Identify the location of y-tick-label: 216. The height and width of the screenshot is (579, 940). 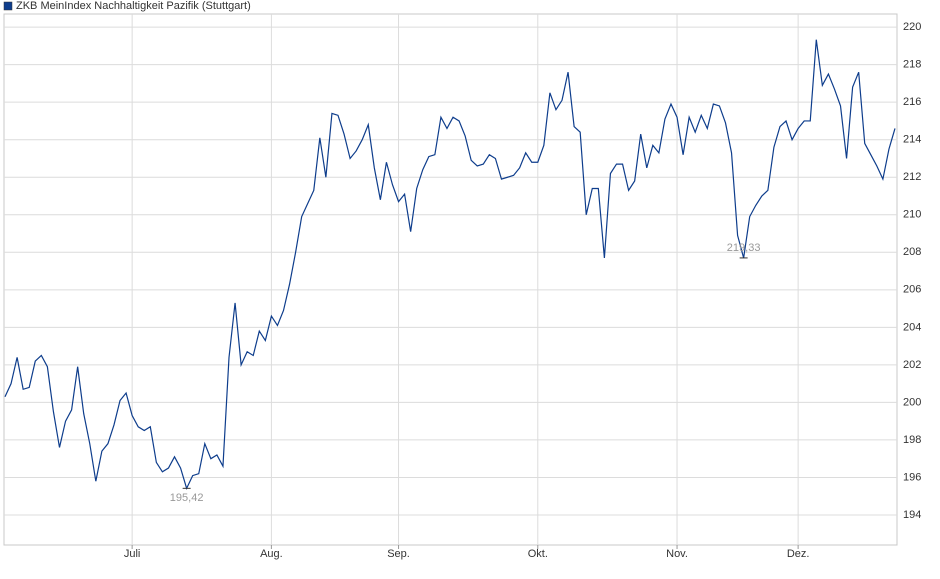
(912, 102).